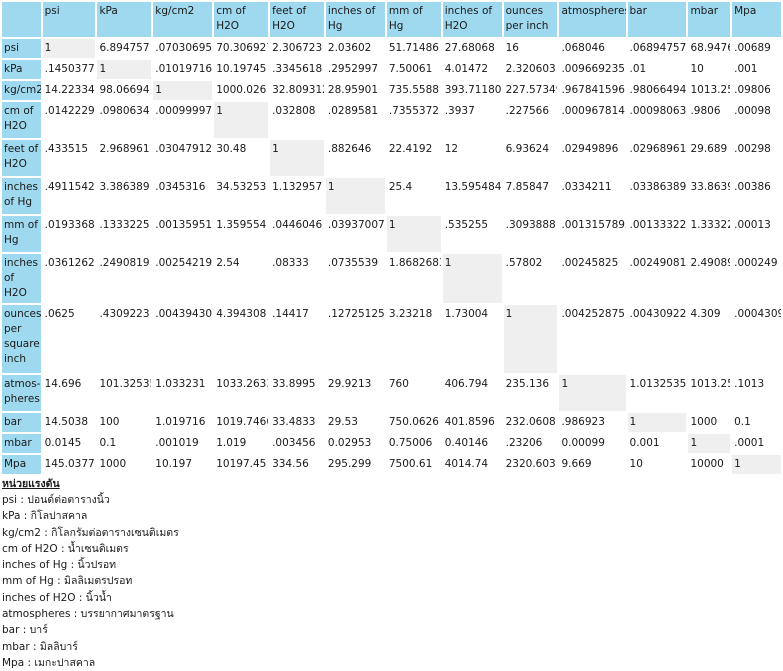  Describe the element at coordinates (592, 158) in the screenshot. I see `table-cell: .02949896` at that location.